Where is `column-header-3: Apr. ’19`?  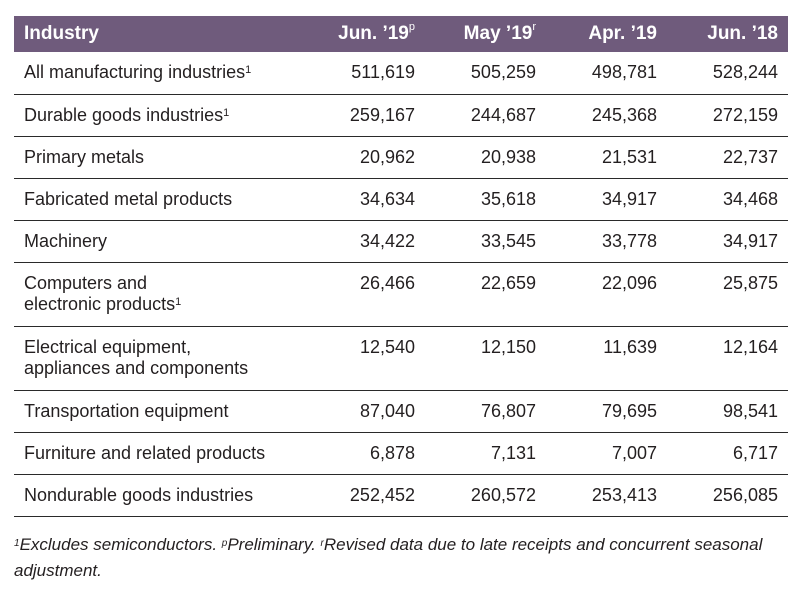
column-header-3: Apr. ’19 is located at coordinates (606, 34).